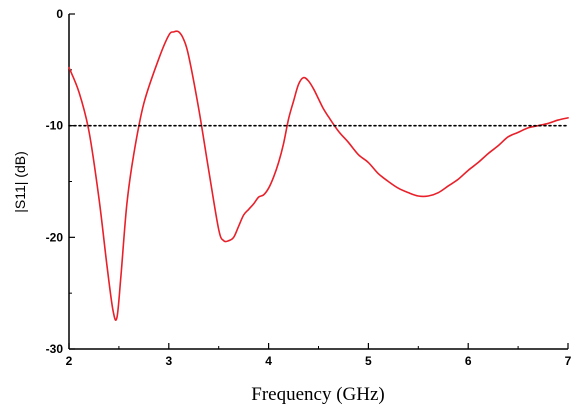 This screenshot has width=571, height=410. I want to click on y-tick-label: -10, so click(55, 126).